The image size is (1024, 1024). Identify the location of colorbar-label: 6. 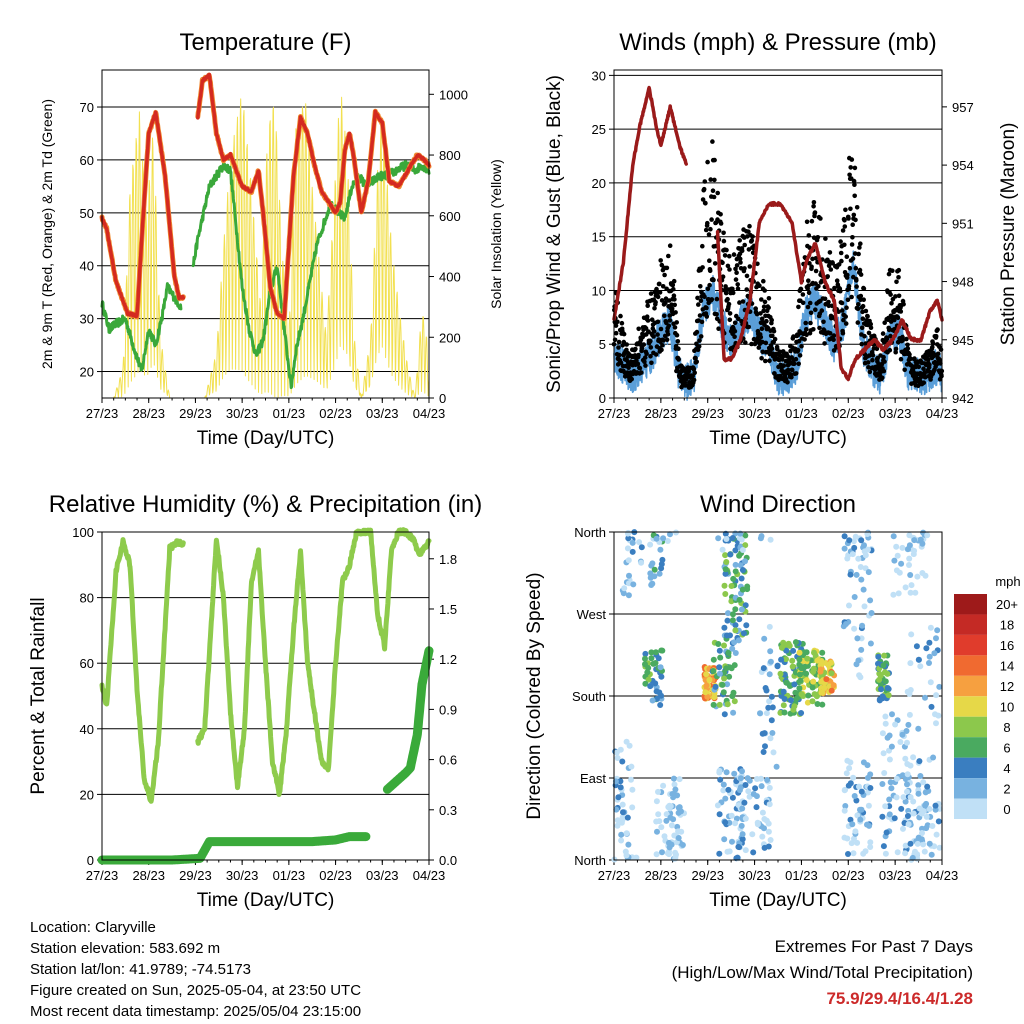
(1006, 747).